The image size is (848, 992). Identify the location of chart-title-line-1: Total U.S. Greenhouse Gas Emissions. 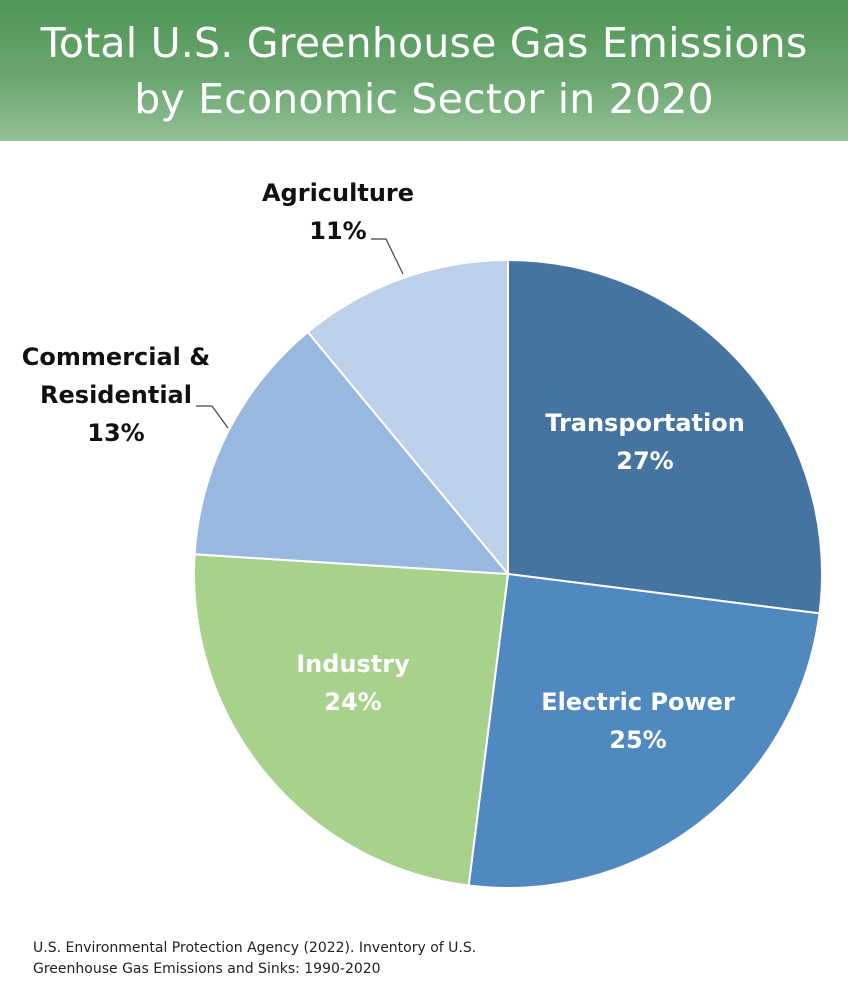
(424, 42).